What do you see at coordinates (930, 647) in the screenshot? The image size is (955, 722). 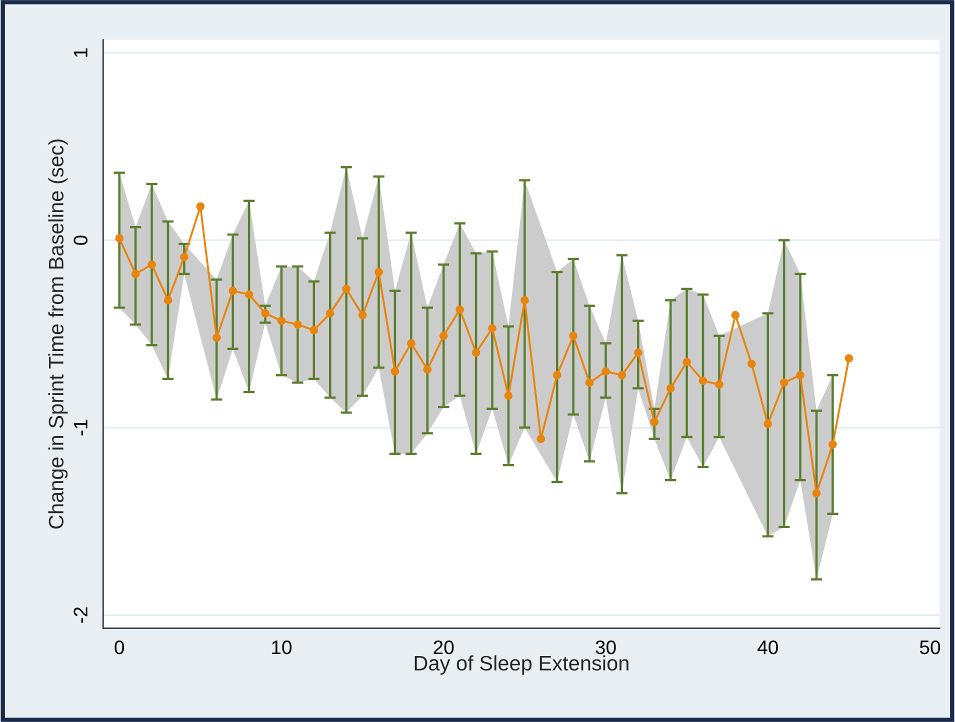 I see `x-tick-label: 50` at bounding box center [930, 647].